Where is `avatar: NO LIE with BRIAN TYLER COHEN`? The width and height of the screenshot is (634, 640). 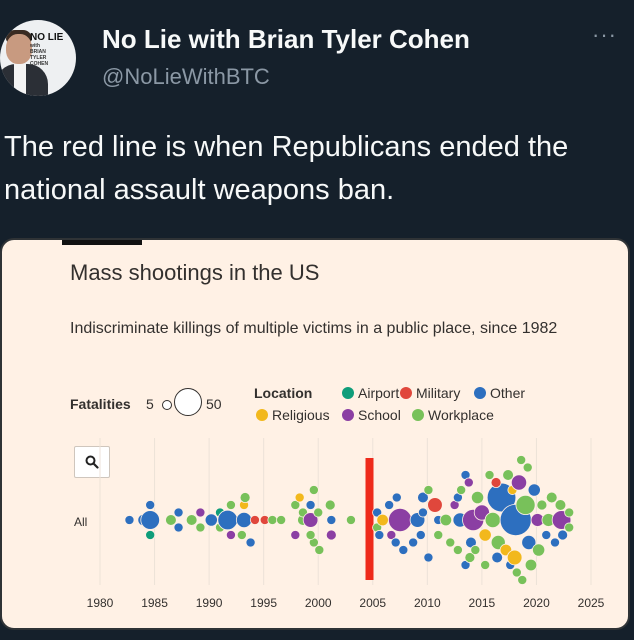
avatar: NO LIE with BRIAN TYLER COHEN is located at coordinates (38, 58).